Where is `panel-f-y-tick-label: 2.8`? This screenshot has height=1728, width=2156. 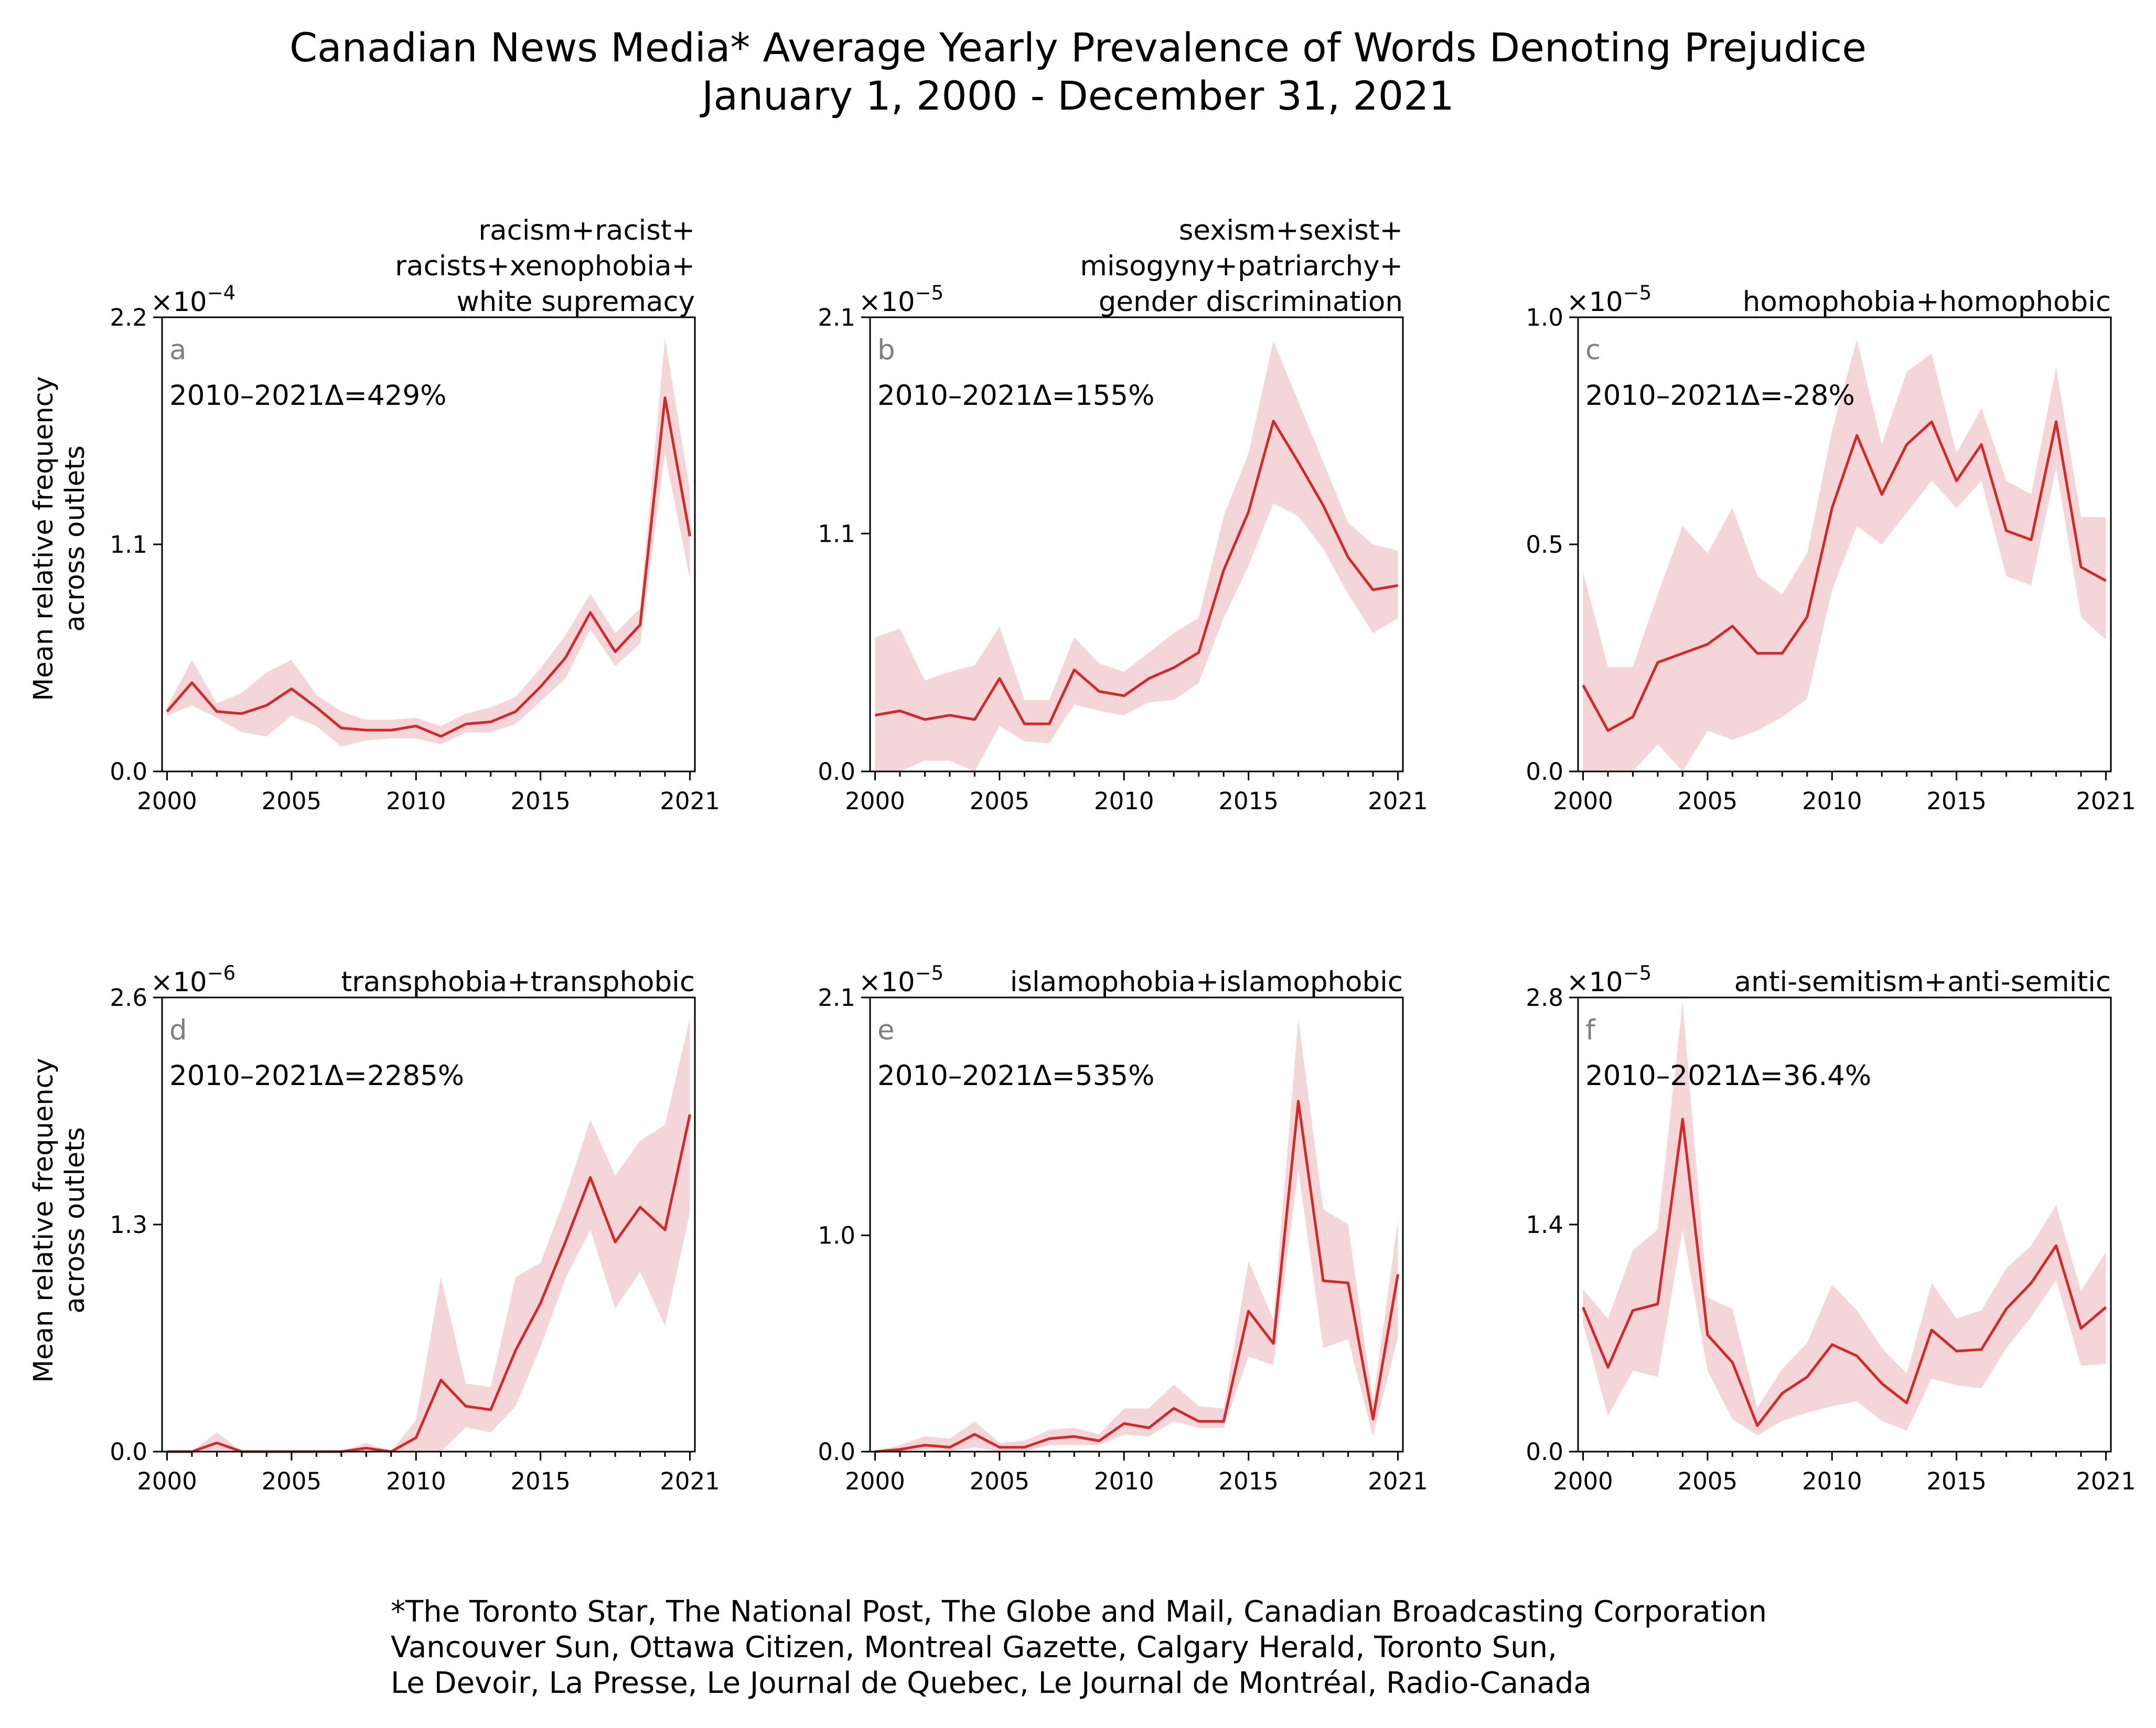 panel-f-y-tick-label: 2.8 is located at coordinates (1544, 998).